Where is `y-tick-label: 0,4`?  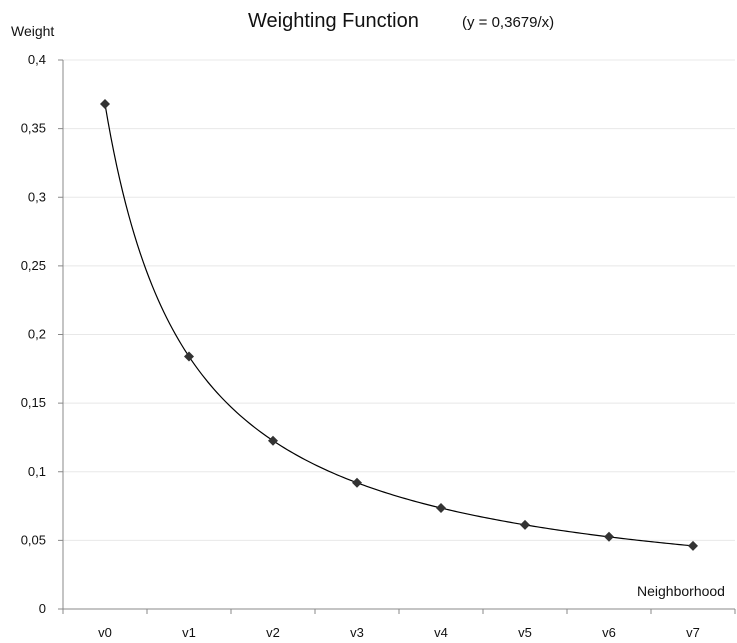
y-tick-label: 0,4 is located at coordinates (37, 59).